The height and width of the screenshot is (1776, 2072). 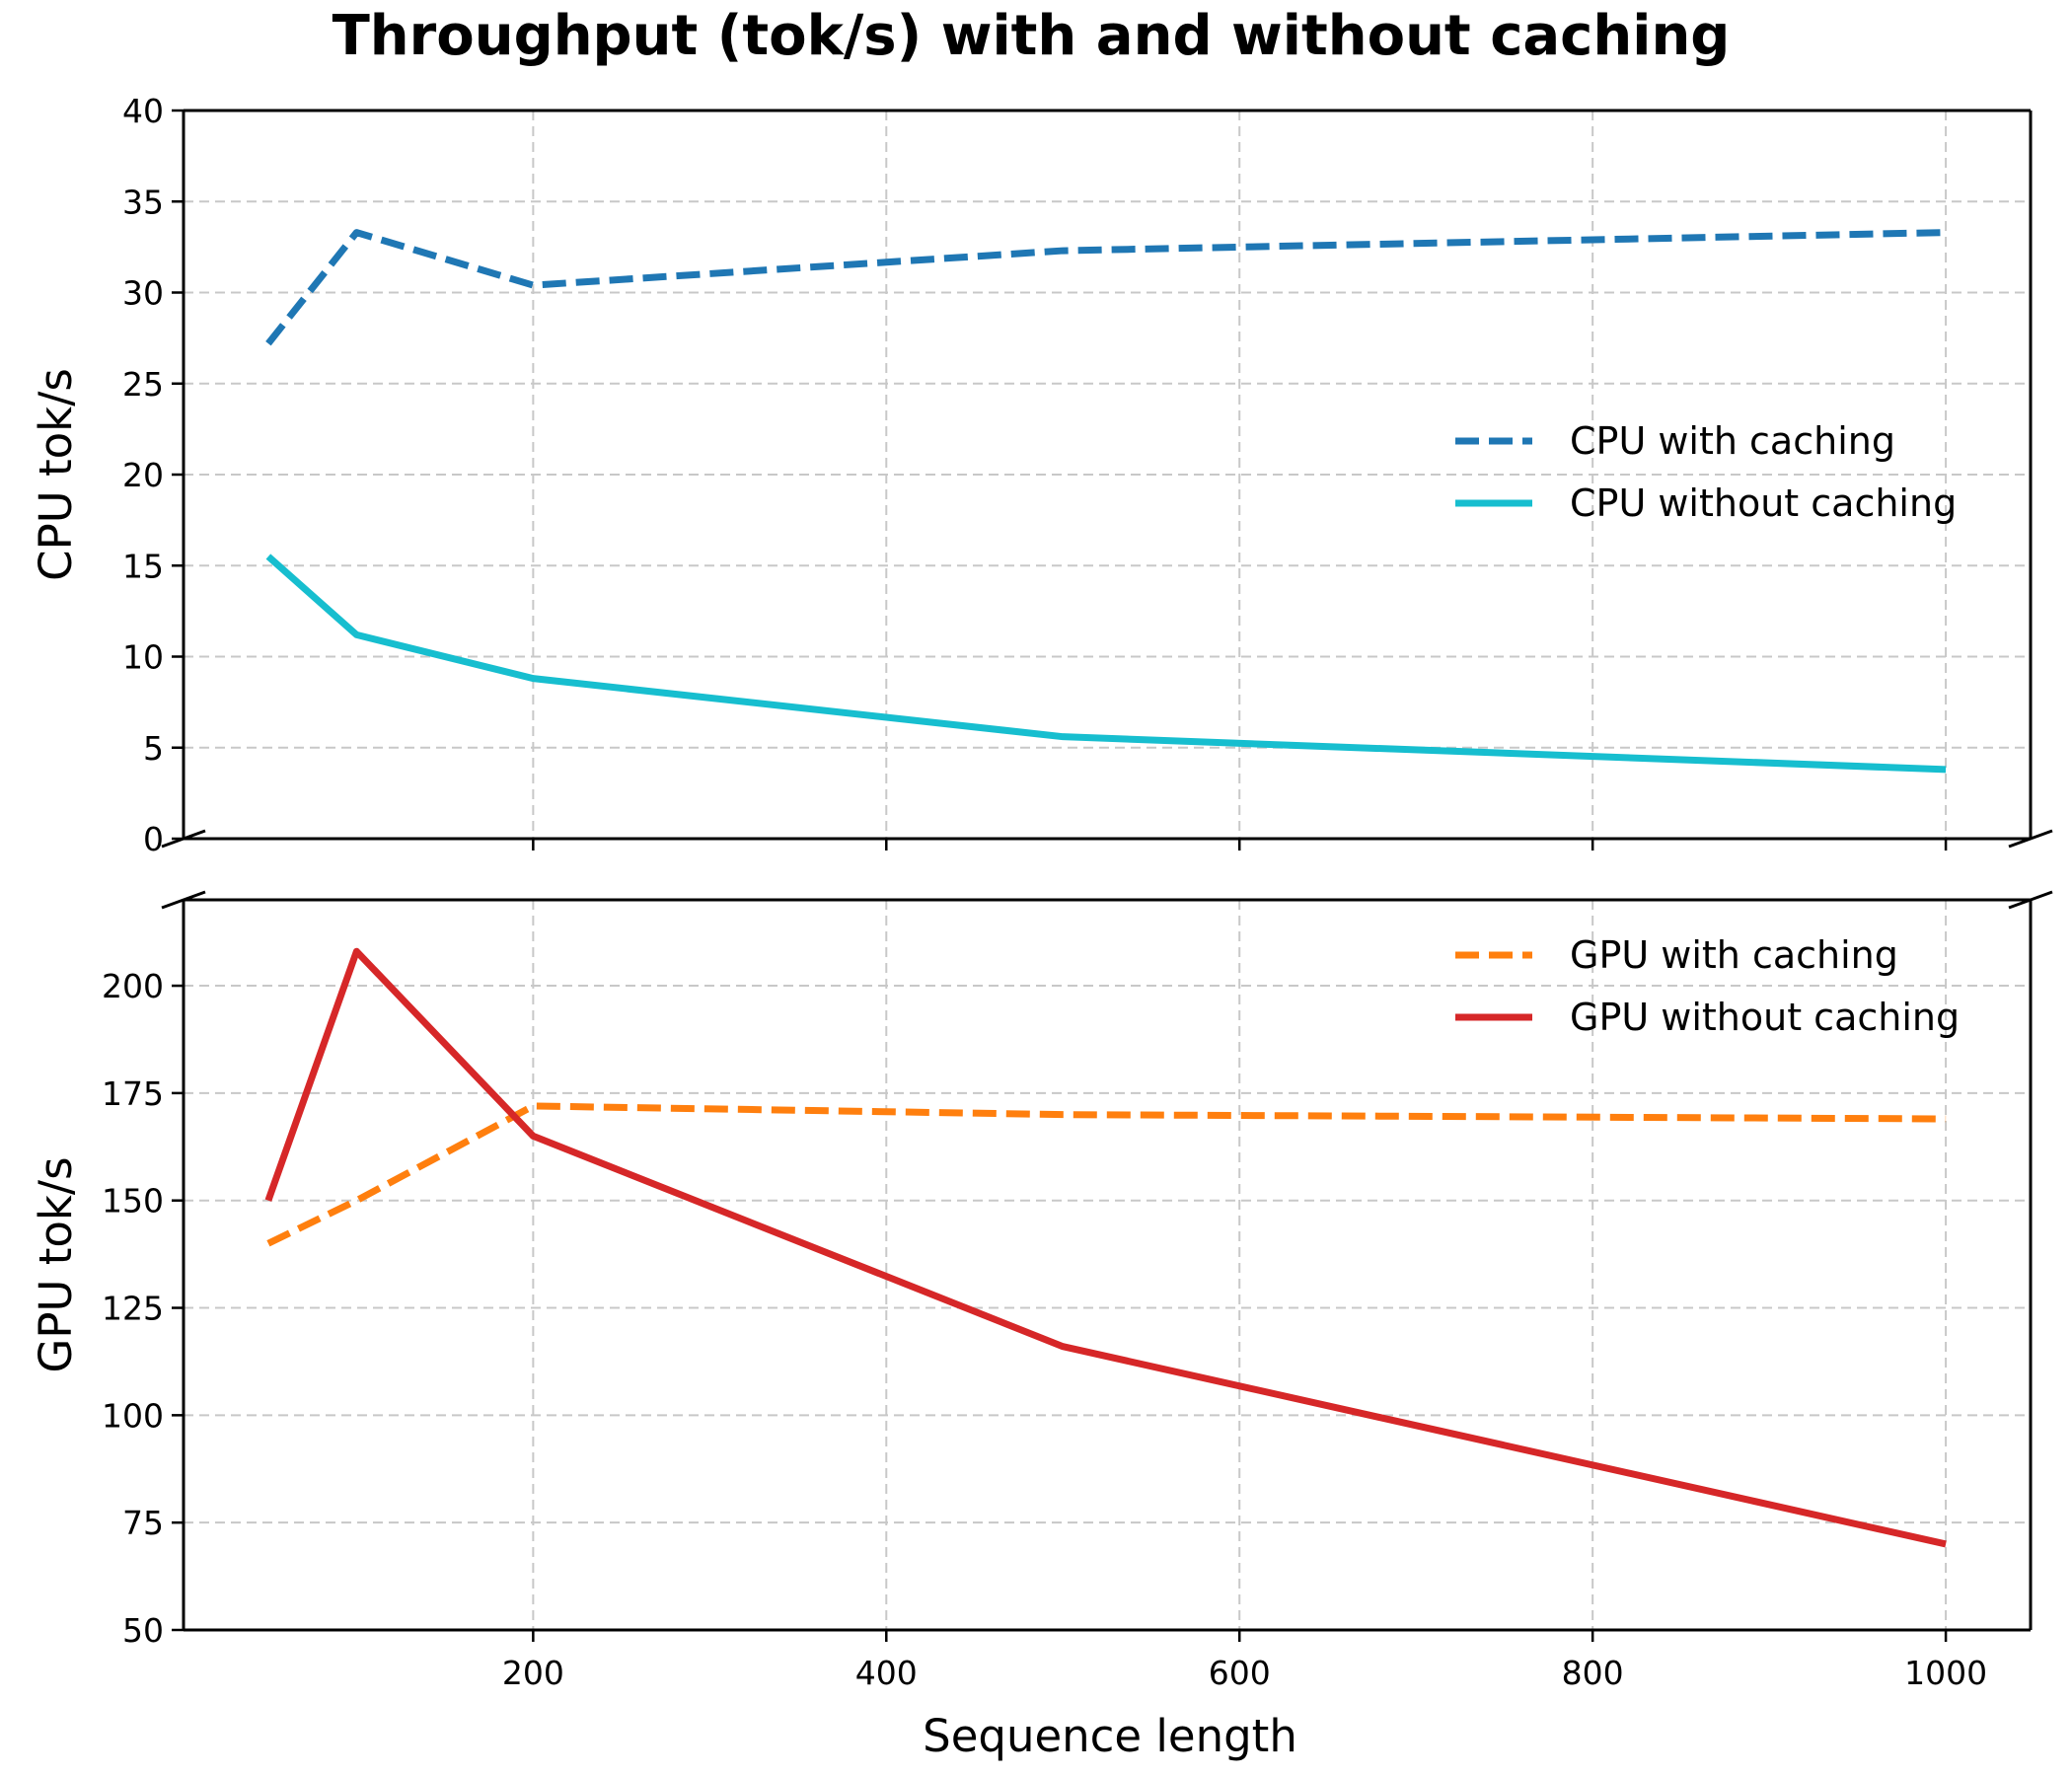 What do you see at coordinates (133, 1416) in the screenshot?
I see `y-tick-label: 100` at bounding box center [133, 1416].